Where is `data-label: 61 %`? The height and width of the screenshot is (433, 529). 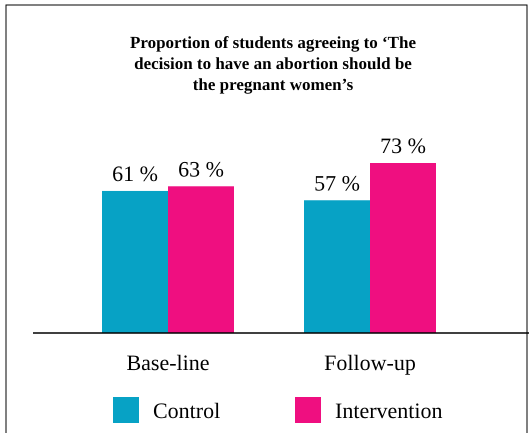 data-label: 61 % is located at coordinates (135, 173).